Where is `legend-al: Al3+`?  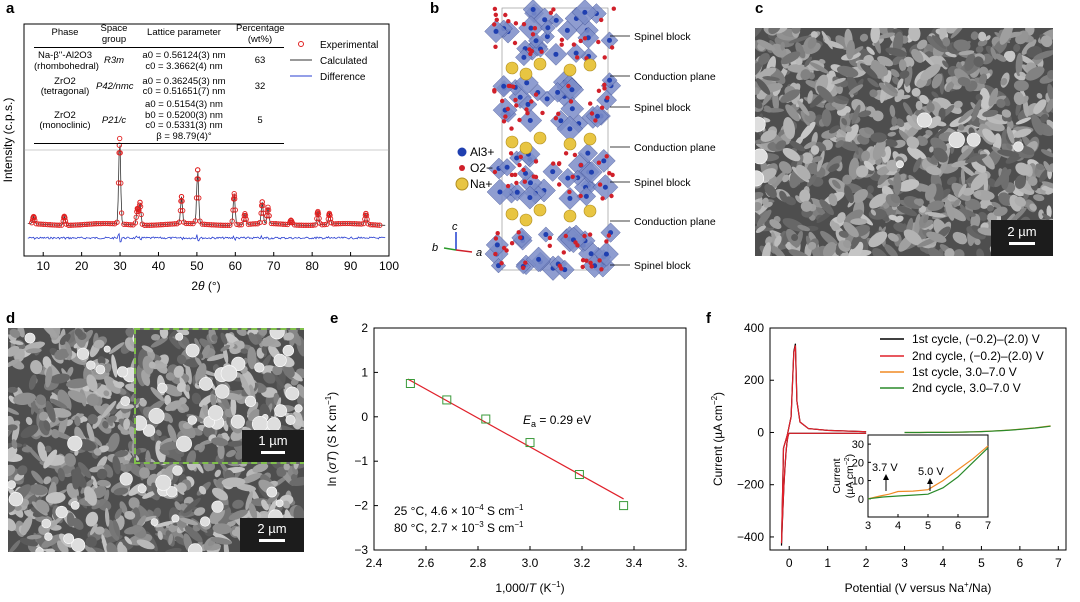
legend-al: Al3+ is located at coordinates (482, 152).